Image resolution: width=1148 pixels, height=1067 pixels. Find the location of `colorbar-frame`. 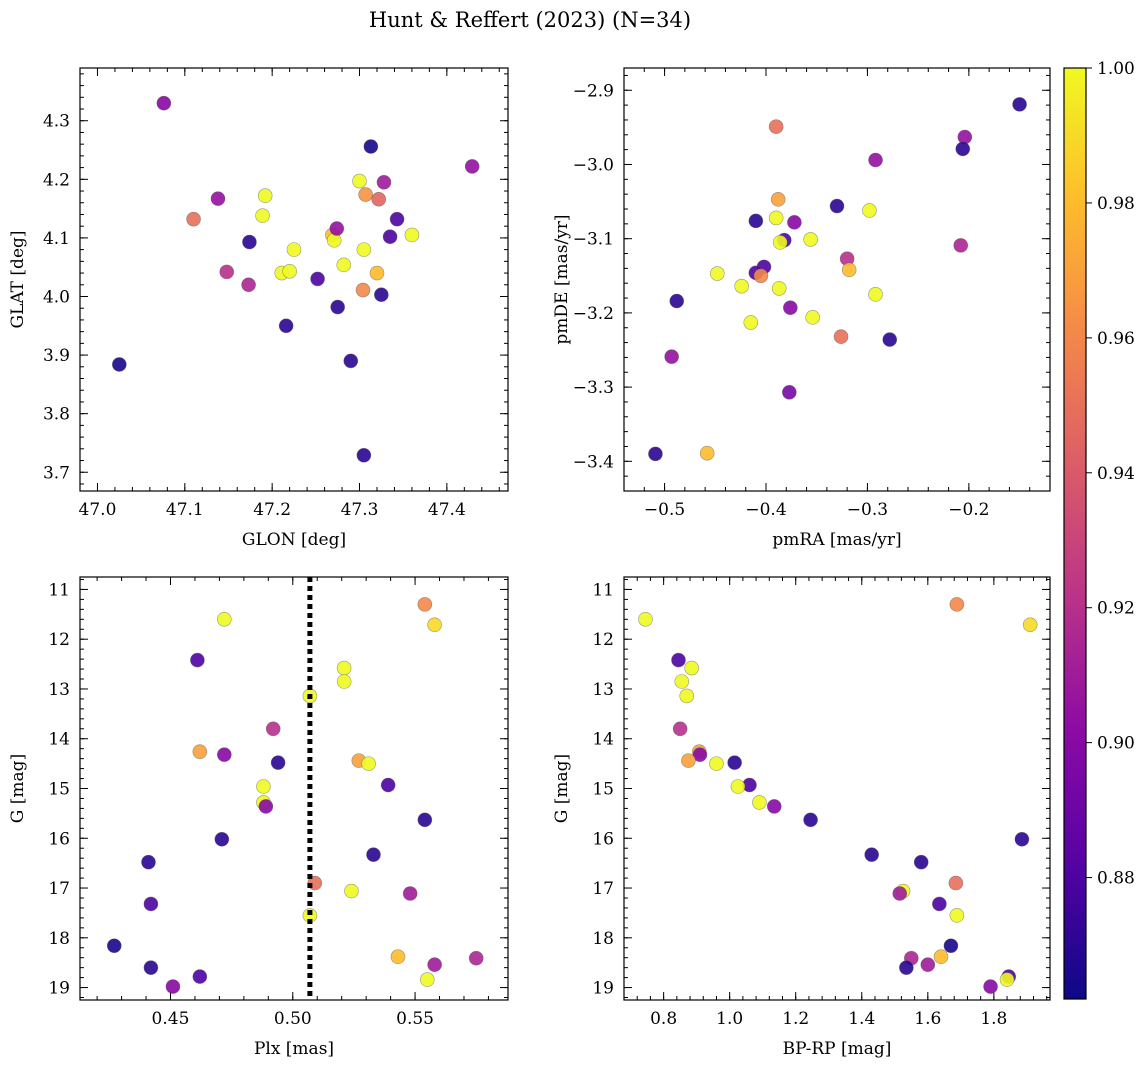

colorbar-frame is located at coordinates (1075, 533).